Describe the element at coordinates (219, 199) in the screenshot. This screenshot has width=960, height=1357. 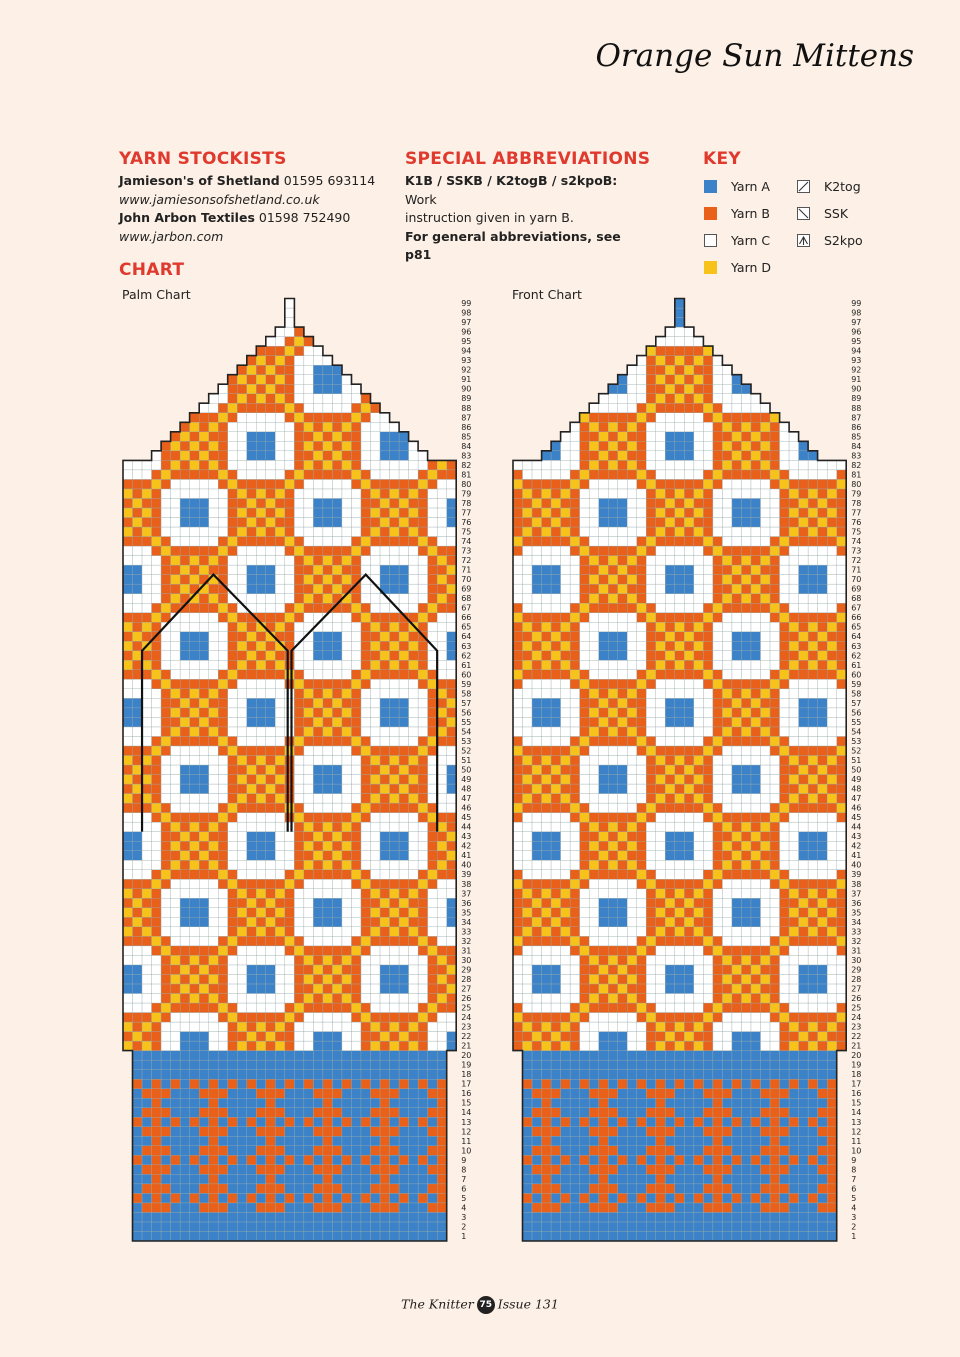
I see `stockist-url: www.jamiesonsofshetland.co.uk` at that location.